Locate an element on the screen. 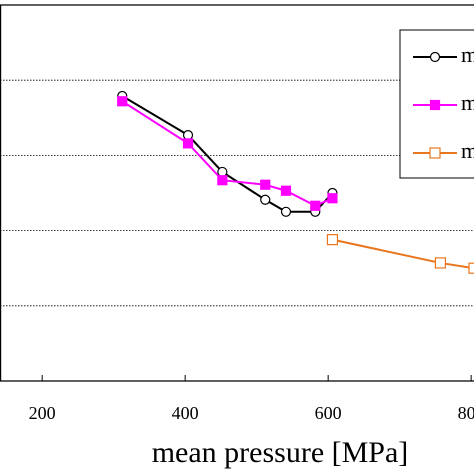 Image resolution: width=474 pixels, height=474 pixels. x-axis-label: mean pressure [MPa] is located at coordinates (280, 452).